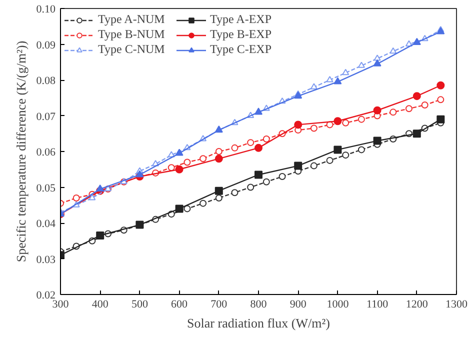  What do you see at coordinates (258, 323) in the screenshot?
I see `x-axis-title: Solar radiation flux (W/m²)` at bounding box center [258, 323].